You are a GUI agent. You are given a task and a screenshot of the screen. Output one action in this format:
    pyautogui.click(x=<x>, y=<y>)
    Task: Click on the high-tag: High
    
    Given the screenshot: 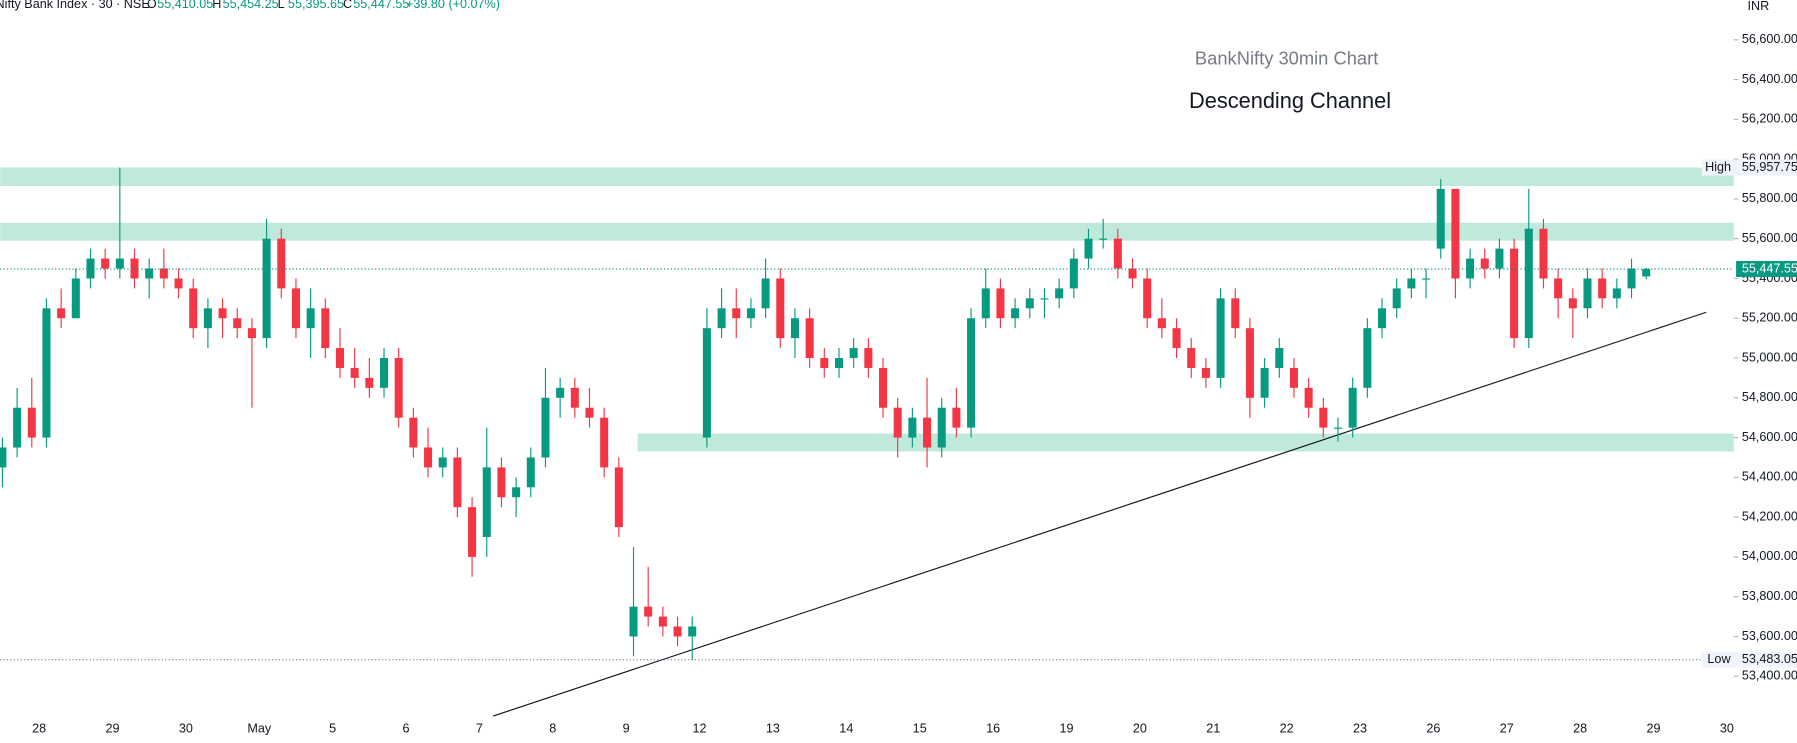 What is the action you would take?
    pyautogui.click(x=1718, y=167)
    